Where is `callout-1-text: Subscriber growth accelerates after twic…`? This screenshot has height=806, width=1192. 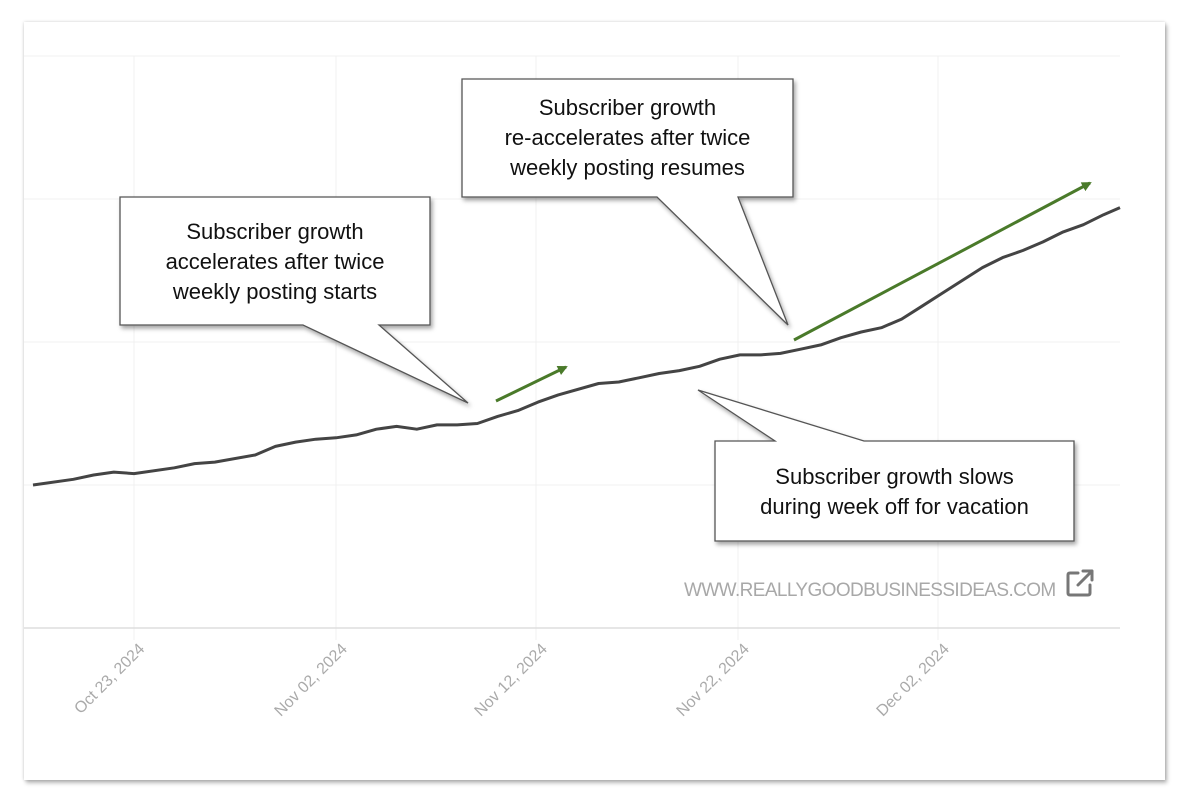
callout-1-text: Subscriber growth accelerates after twic… is located at coordinates (275, 261).